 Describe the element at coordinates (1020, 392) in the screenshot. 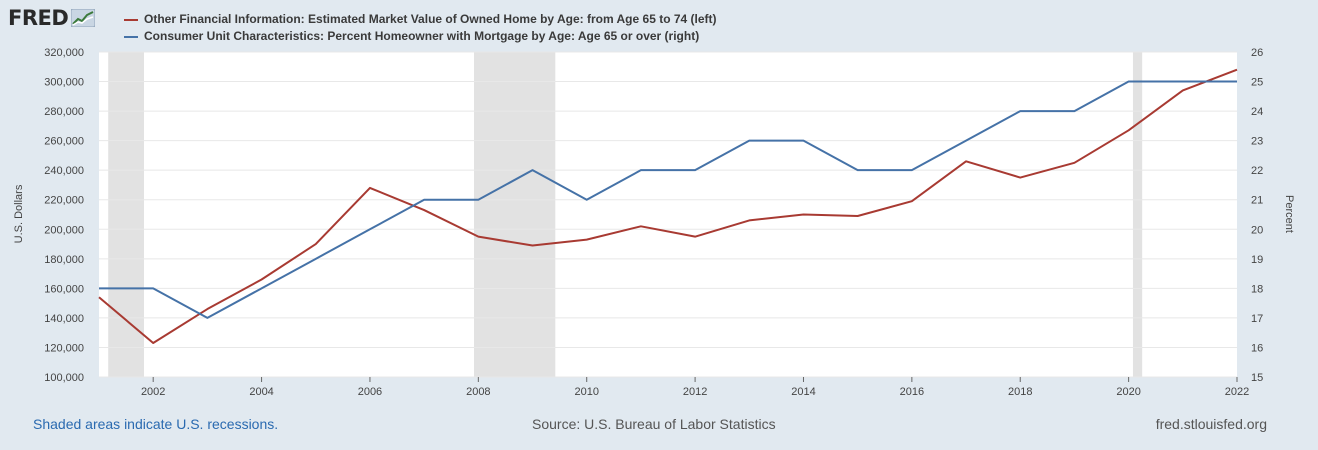

I see `x-tick-label: 2018` at that location.